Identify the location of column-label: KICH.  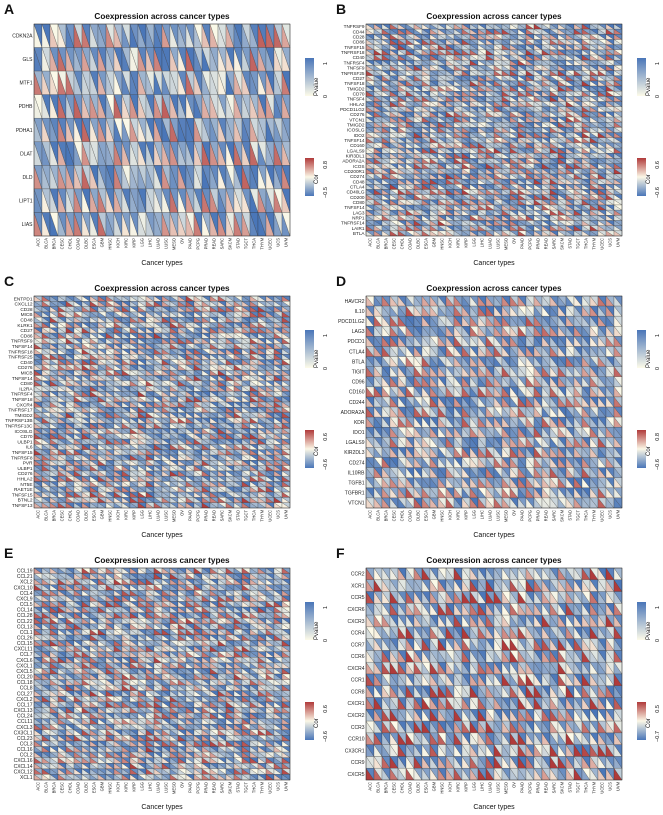
(117, 243).